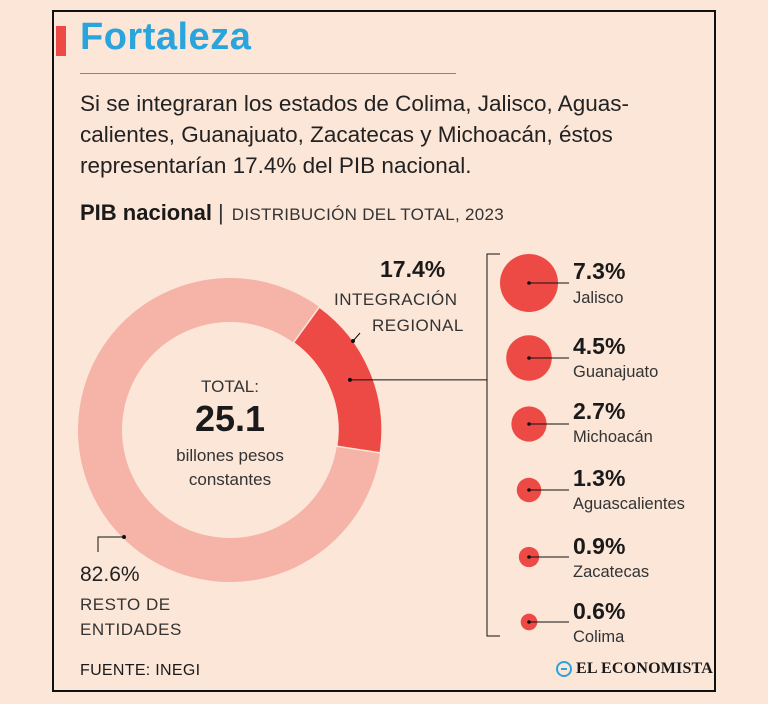  I want to click on bubble-label-aguascalientes: Aguascalientes, so click(629, 504).